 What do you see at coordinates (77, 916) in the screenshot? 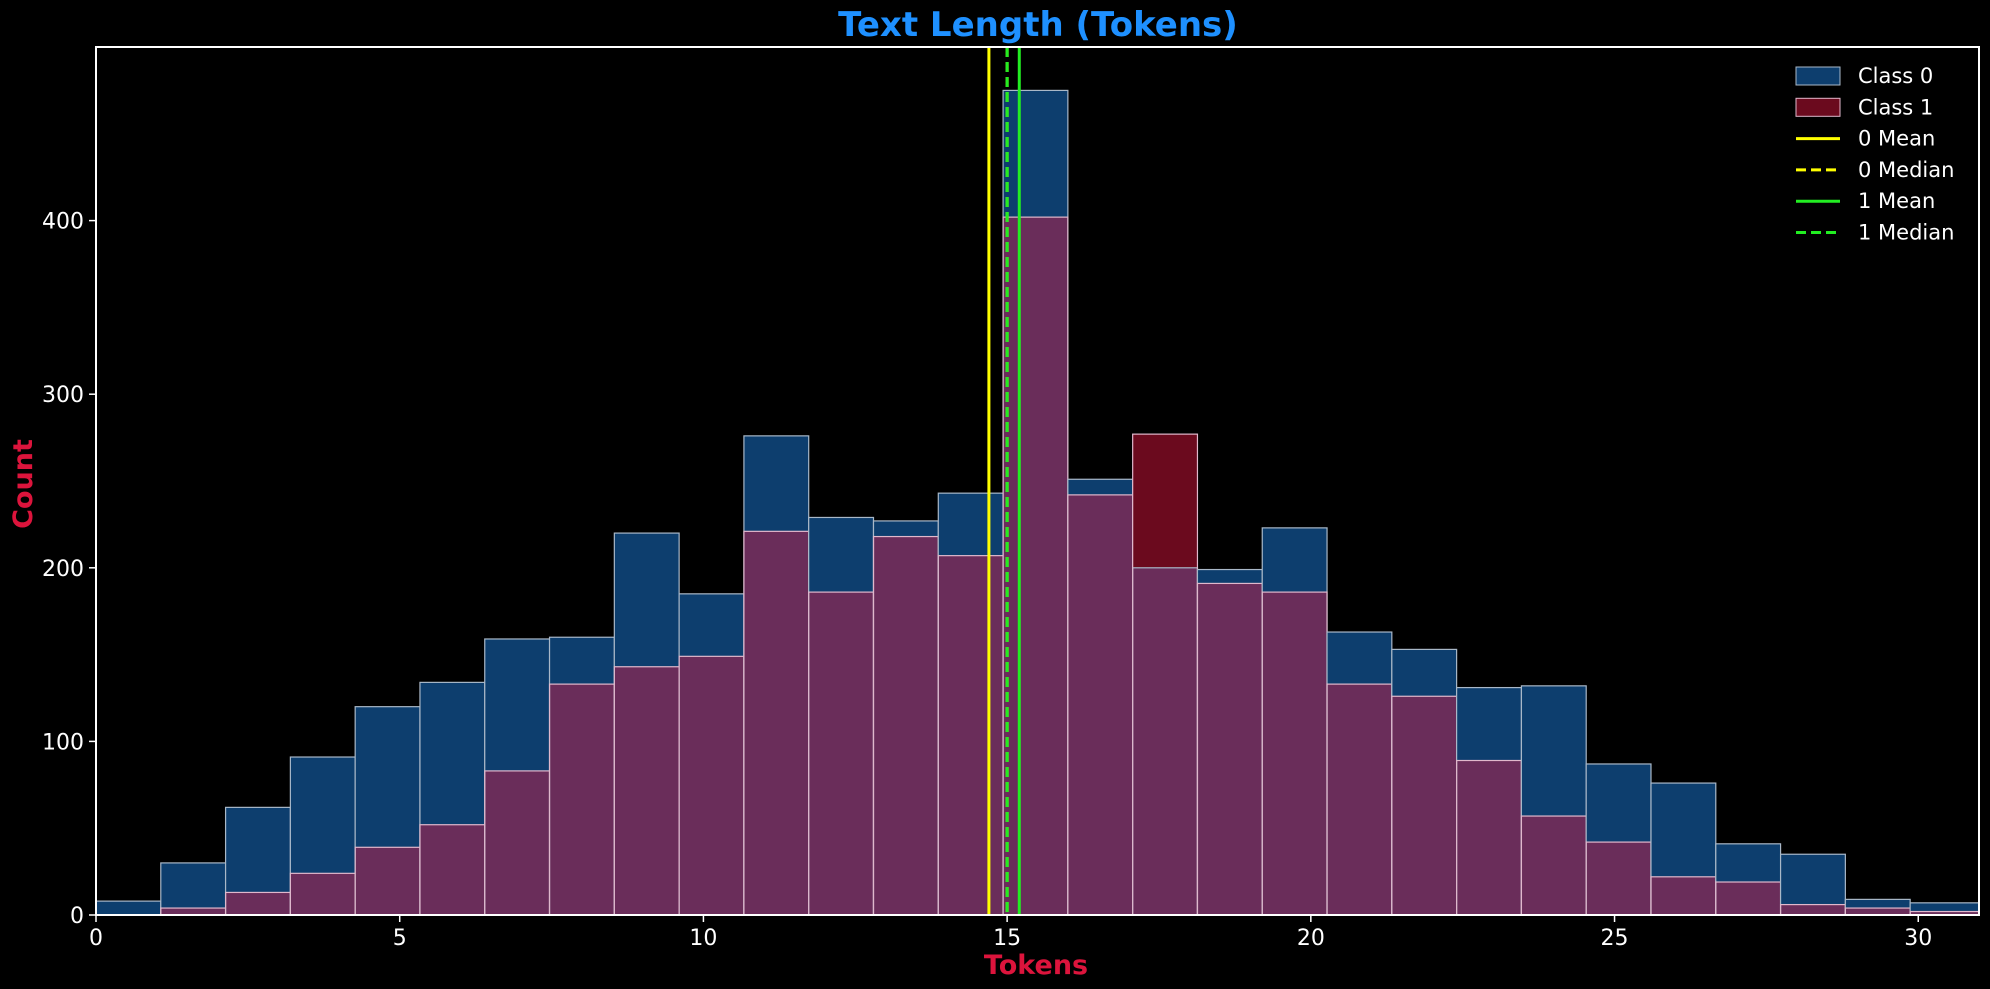
I see `y-tick-label: 0` at bounding box center [77, 916].